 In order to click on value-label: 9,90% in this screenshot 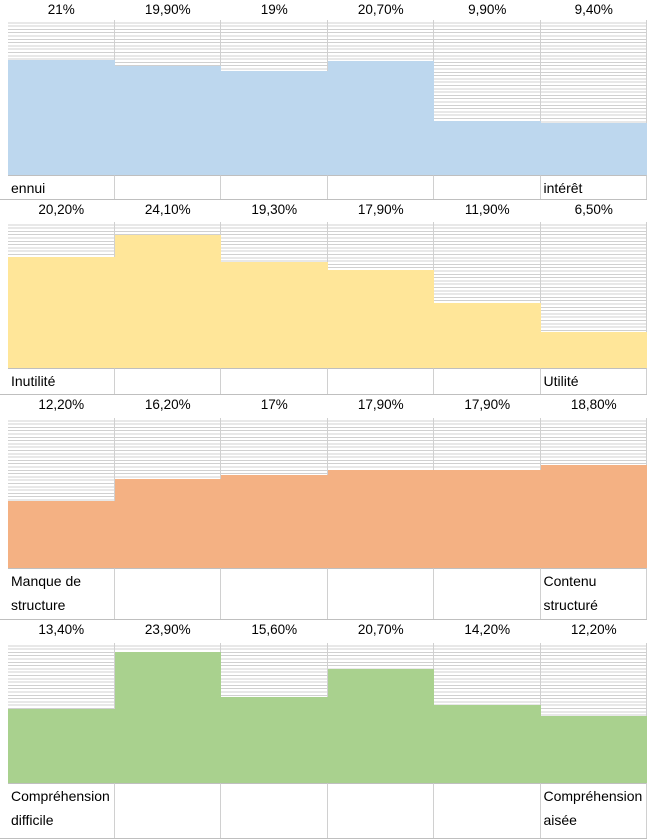, I will do `click(487, 9)`.